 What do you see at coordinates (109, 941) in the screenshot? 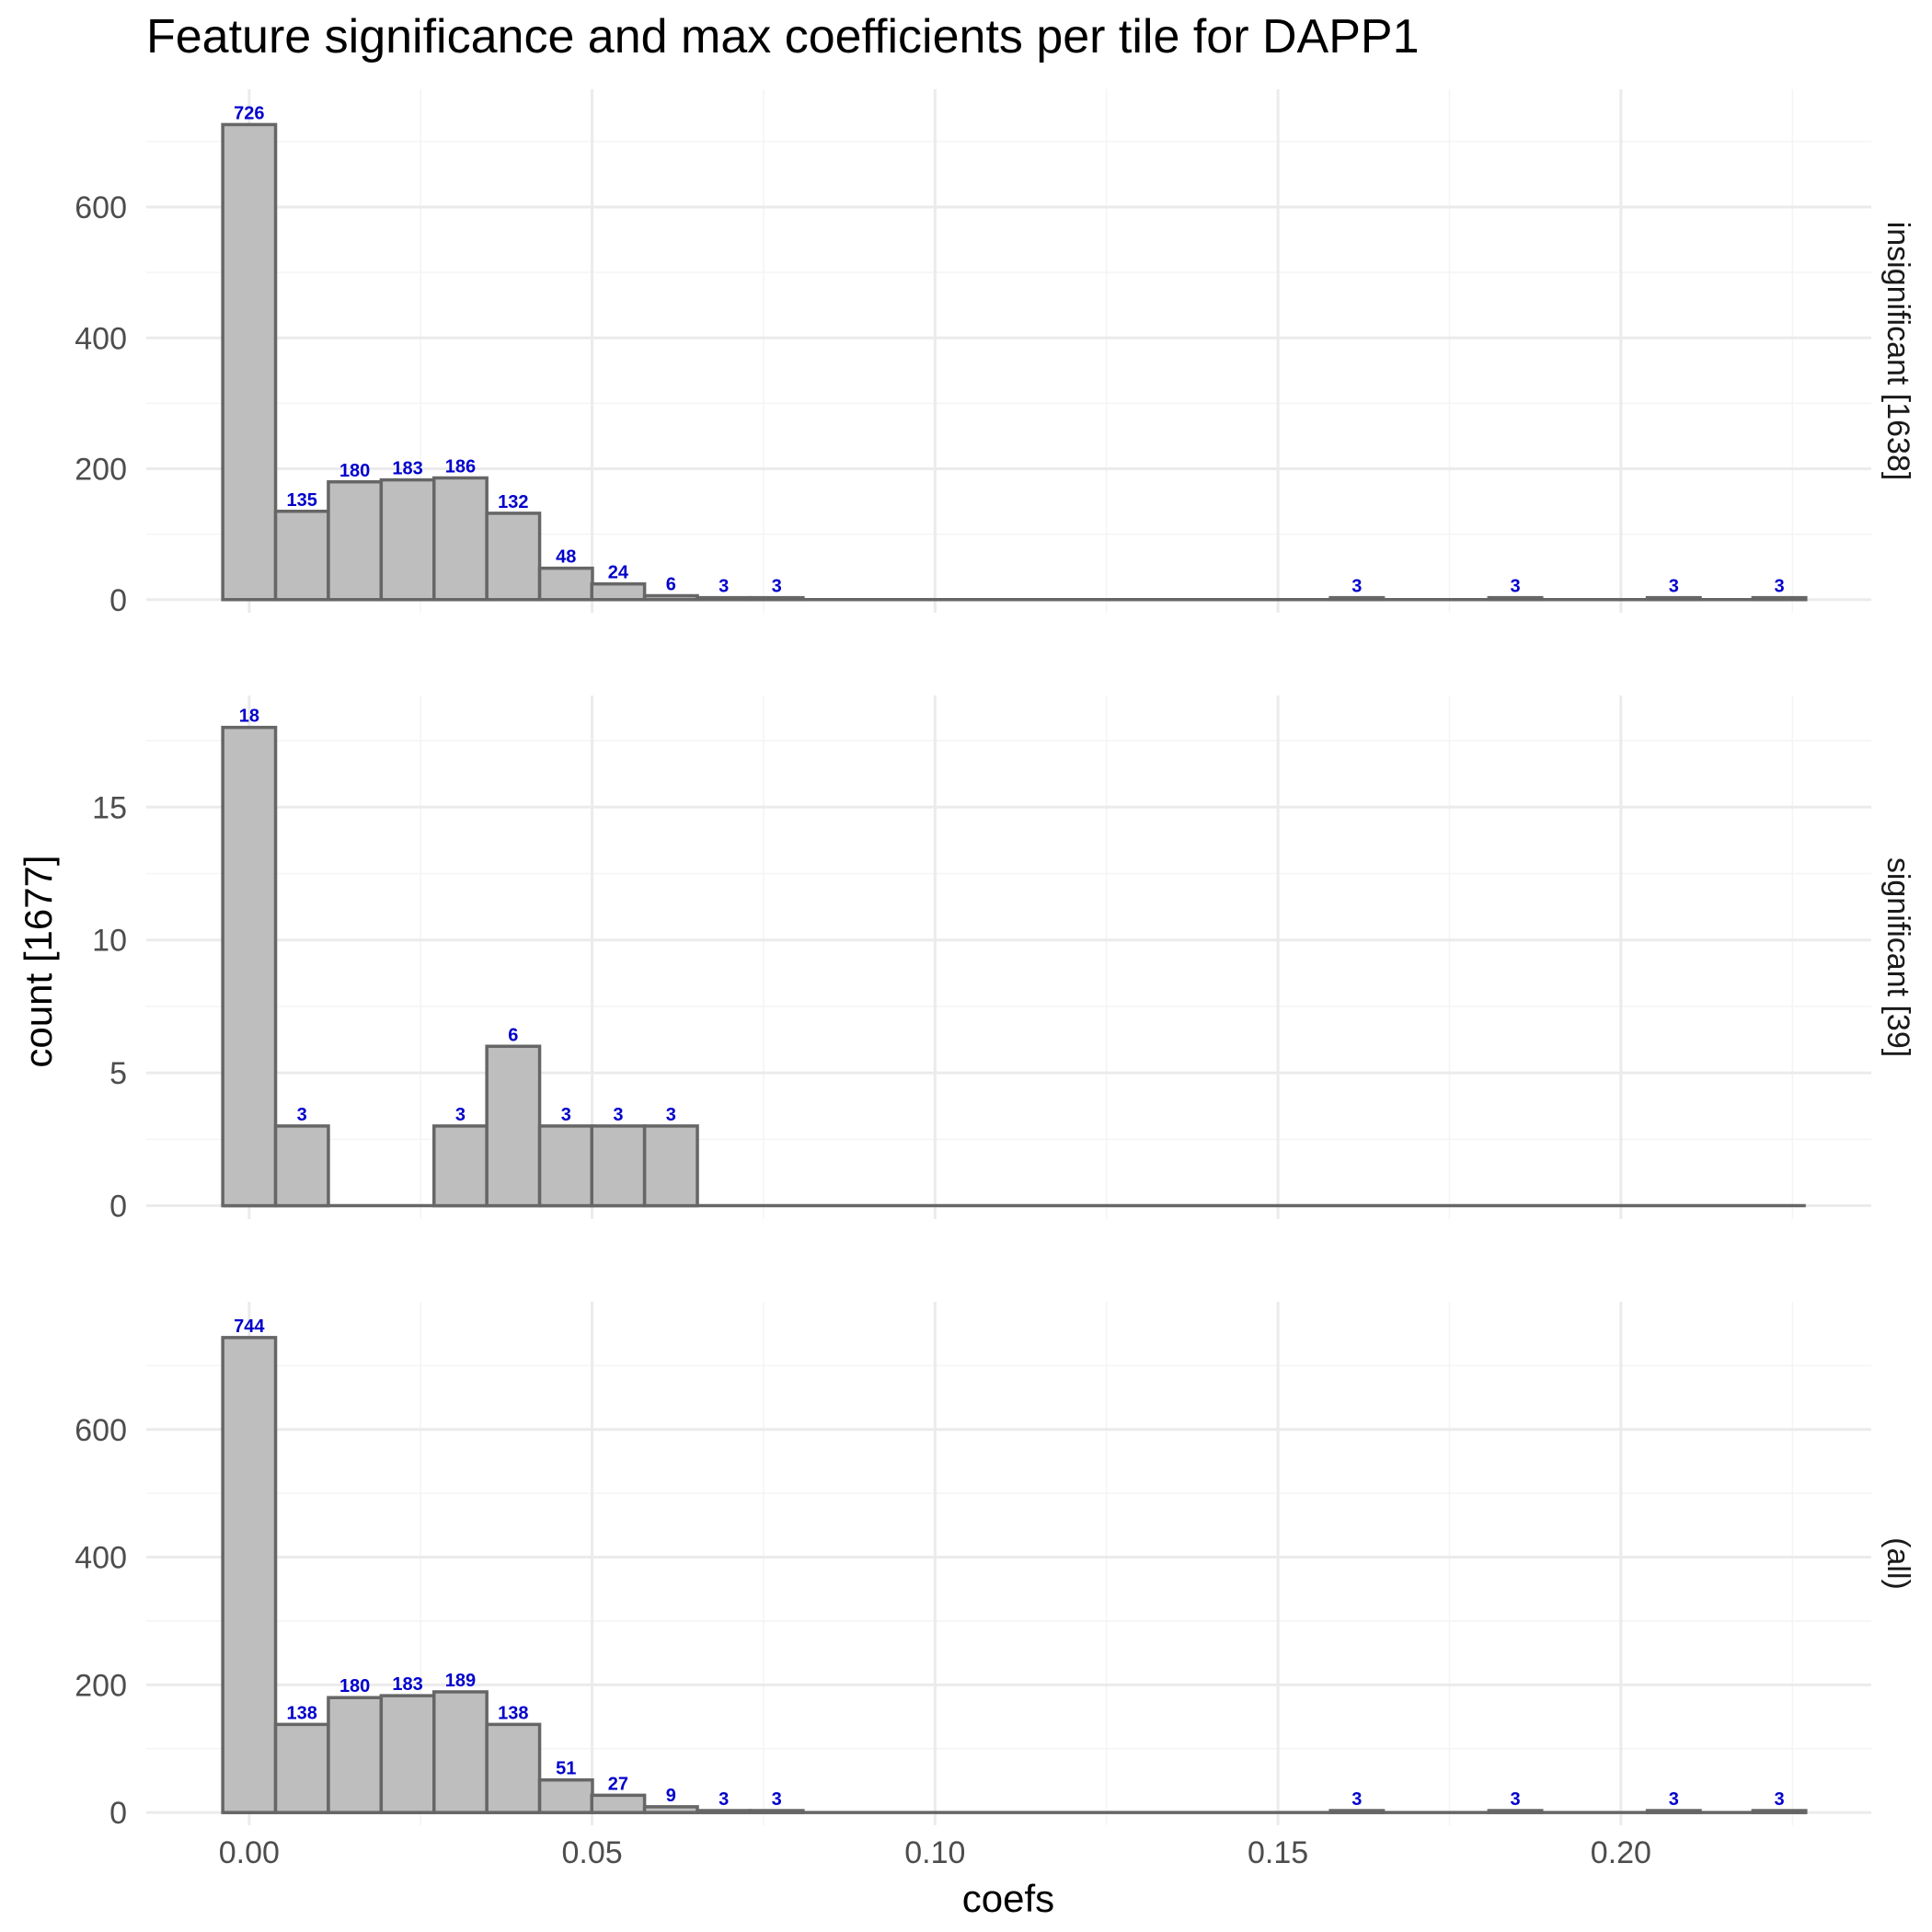
I see `y-tick-label: 10` at bounding box center [109, 941].